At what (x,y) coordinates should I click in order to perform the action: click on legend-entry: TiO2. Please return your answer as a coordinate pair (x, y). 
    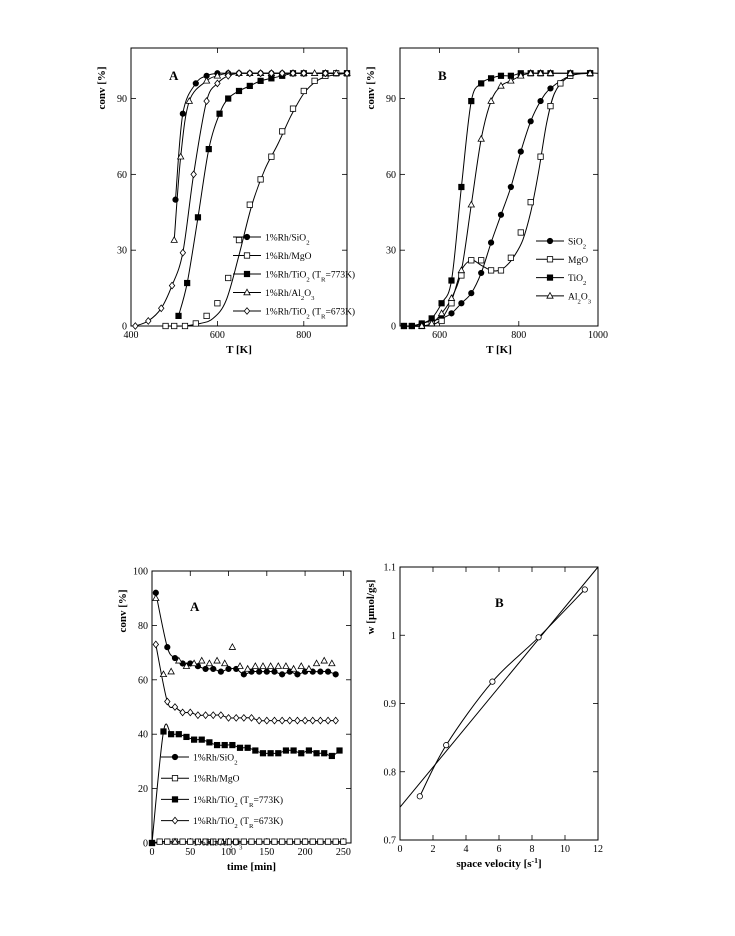
    Looking at the image, I should click on (577, 280).